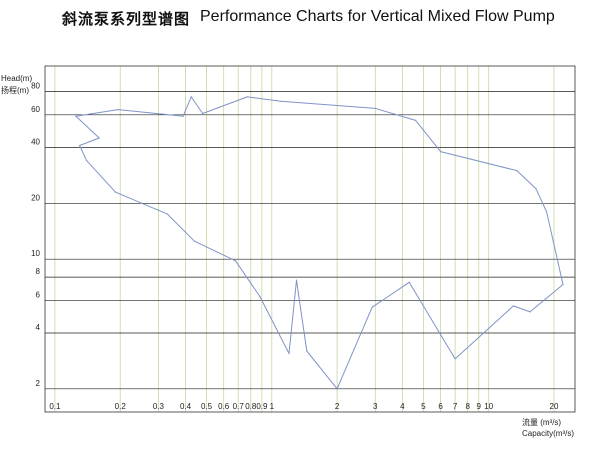 This screenshot has width=600, height=450. I want to click on x-tick-label: 3, so click(375, 406).